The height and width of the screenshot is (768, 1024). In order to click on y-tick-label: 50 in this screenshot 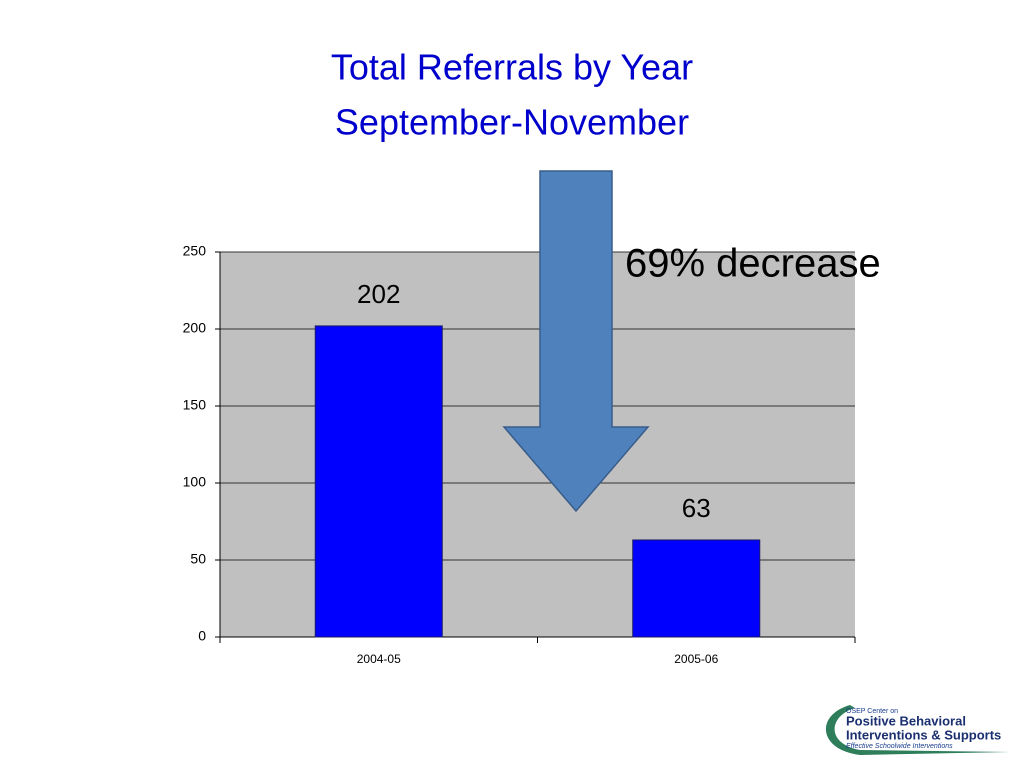, I will do `click(198, 559)`.